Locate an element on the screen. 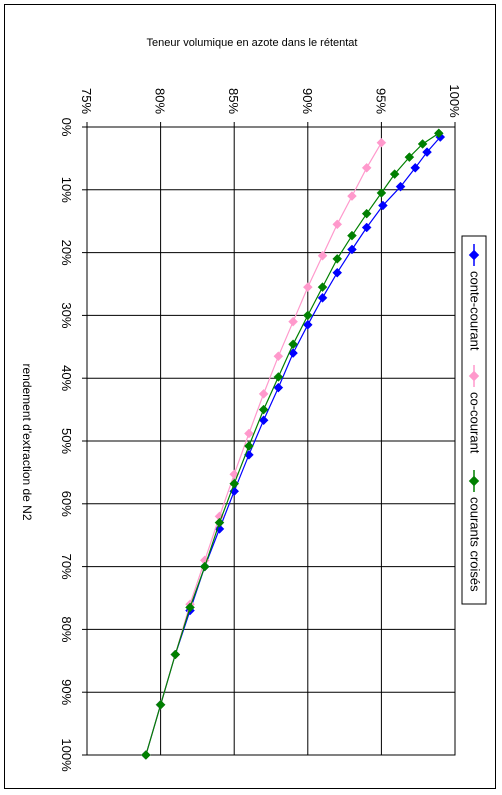 This screenshot has width=502, height=795. x-axis-label-group: rendement d'extraction de N2 is located at coordinates (27, 441).